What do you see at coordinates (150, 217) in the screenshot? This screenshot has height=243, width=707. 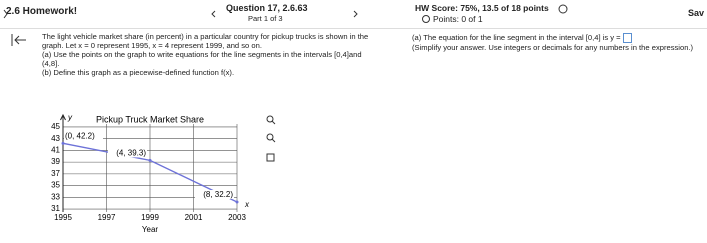 I see `x-tick-label: 1999` at bounding box center [150, 217].